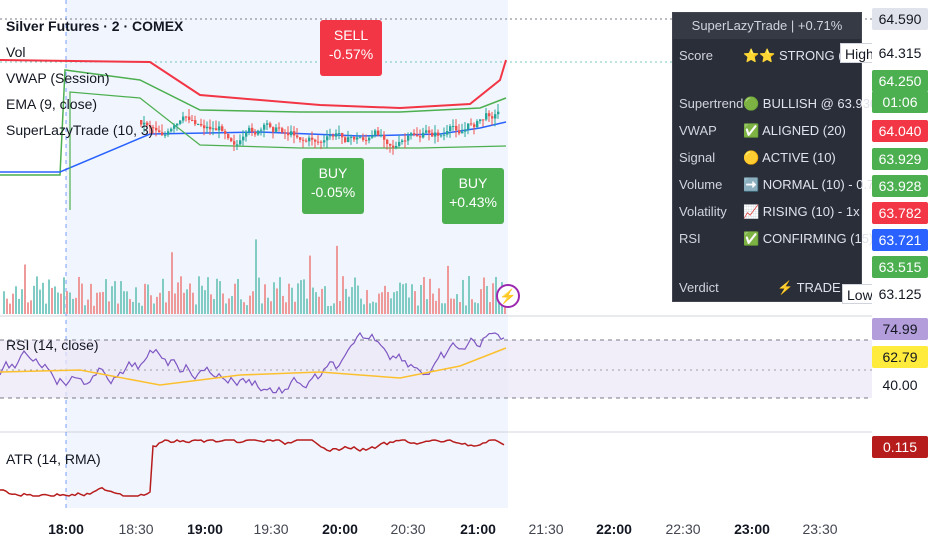  Describe the element at coordinates (508, 296) in the screenshot. I see `bolt-event-icon: ⚡` at that location.